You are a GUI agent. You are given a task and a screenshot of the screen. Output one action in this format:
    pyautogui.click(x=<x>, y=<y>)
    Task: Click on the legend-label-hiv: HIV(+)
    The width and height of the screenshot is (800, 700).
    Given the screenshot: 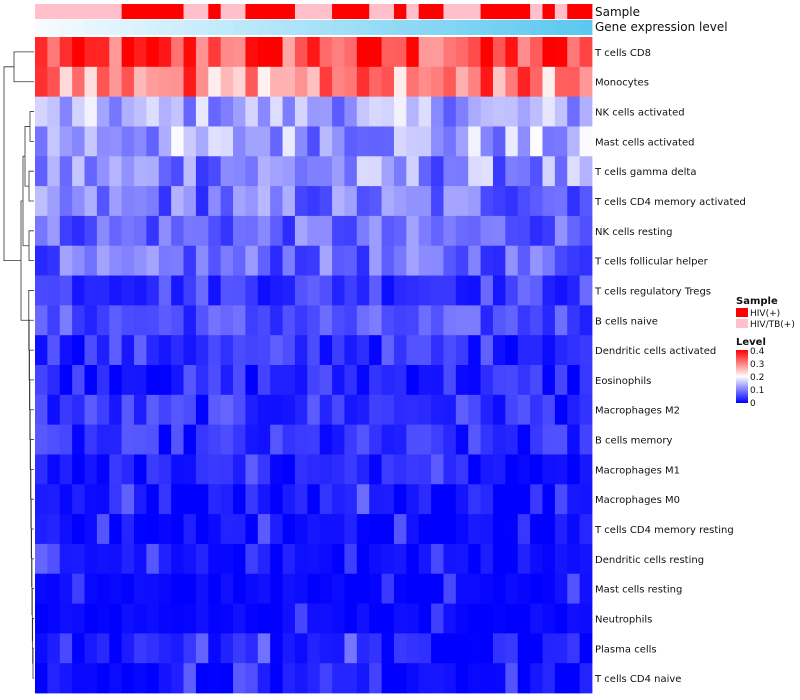 What is the action you would take?
    pyautogui.click(x=765, y=314)
    